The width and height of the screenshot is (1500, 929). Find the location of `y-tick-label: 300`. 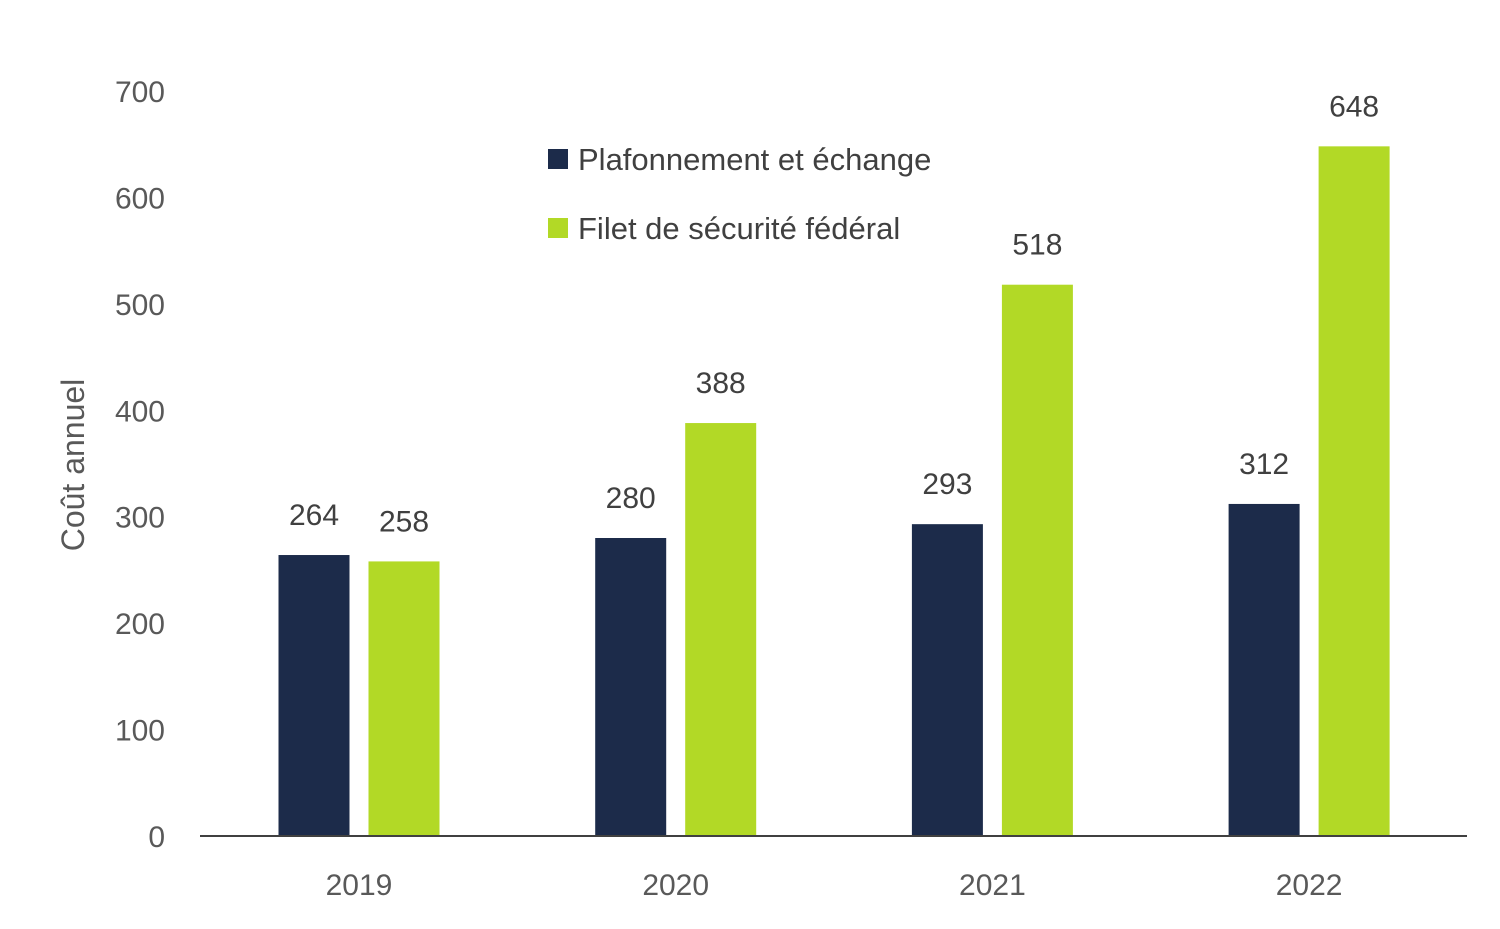

y-tick-label: 300 is located at coordinates (140, 518).